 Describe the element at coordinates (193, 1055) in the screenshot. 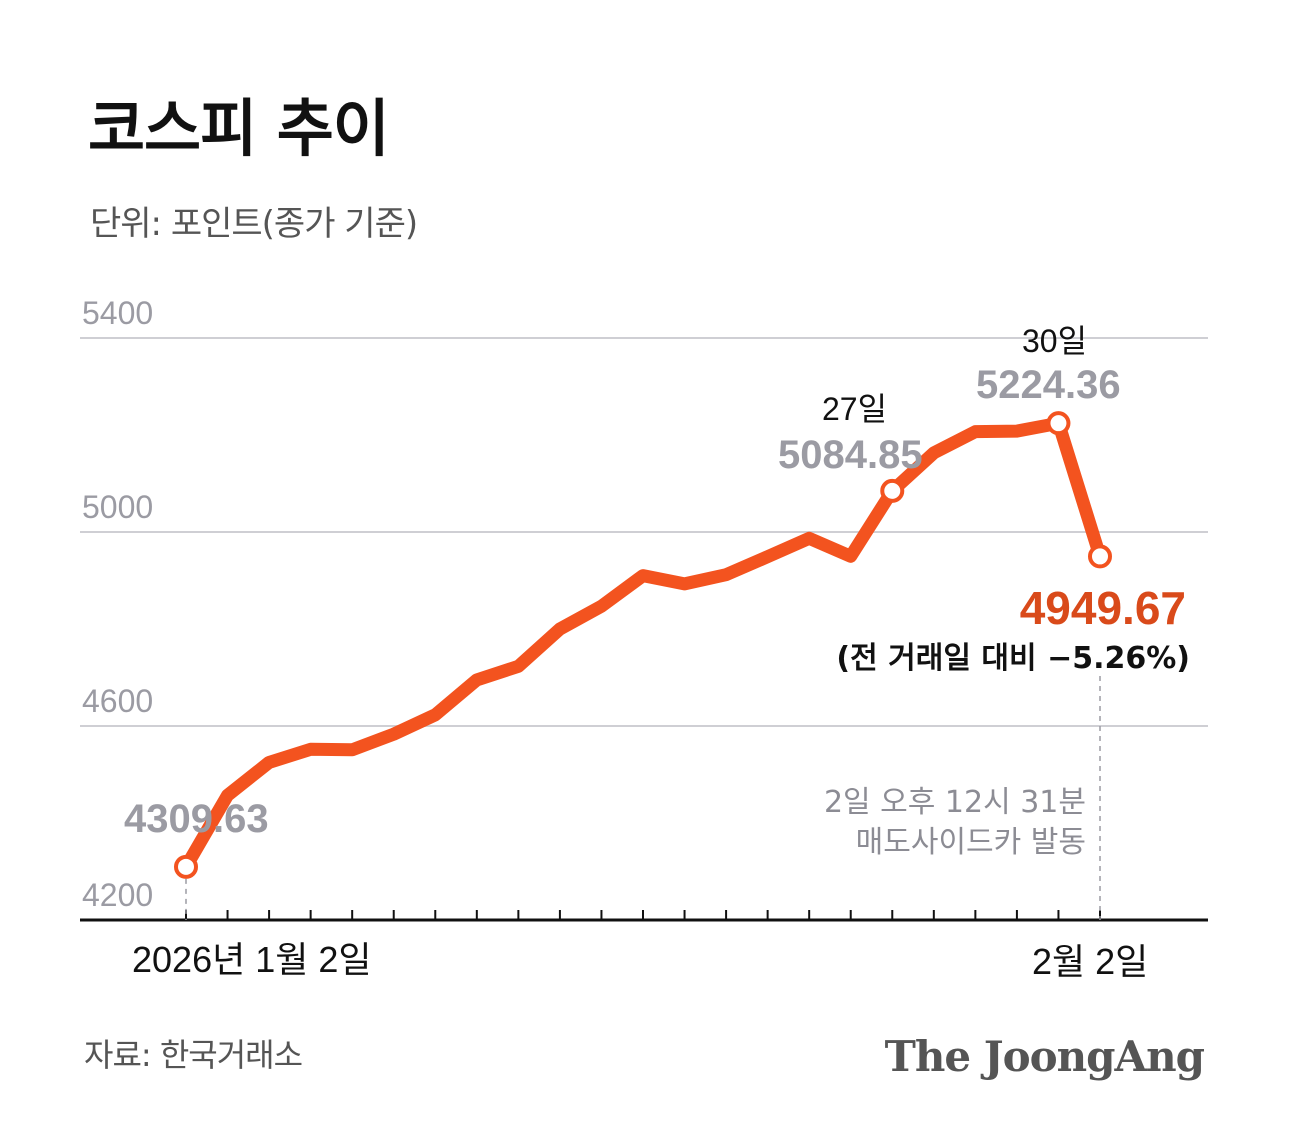

I see `source-note: 자료: 한국거래소` at that location.